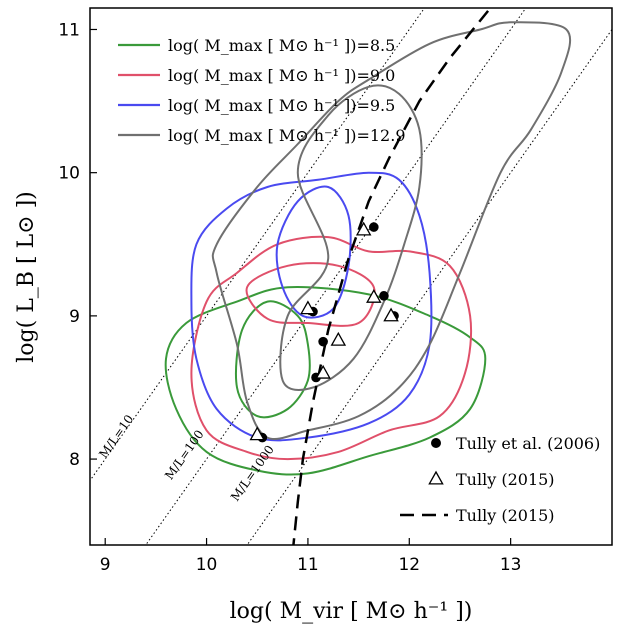 Image resolution: width=630 pixels, height=633 pixels. I want to click on legend-label: log( M_max [ M⊙ h⁻¹ ])=12.9, so click(287, 135).